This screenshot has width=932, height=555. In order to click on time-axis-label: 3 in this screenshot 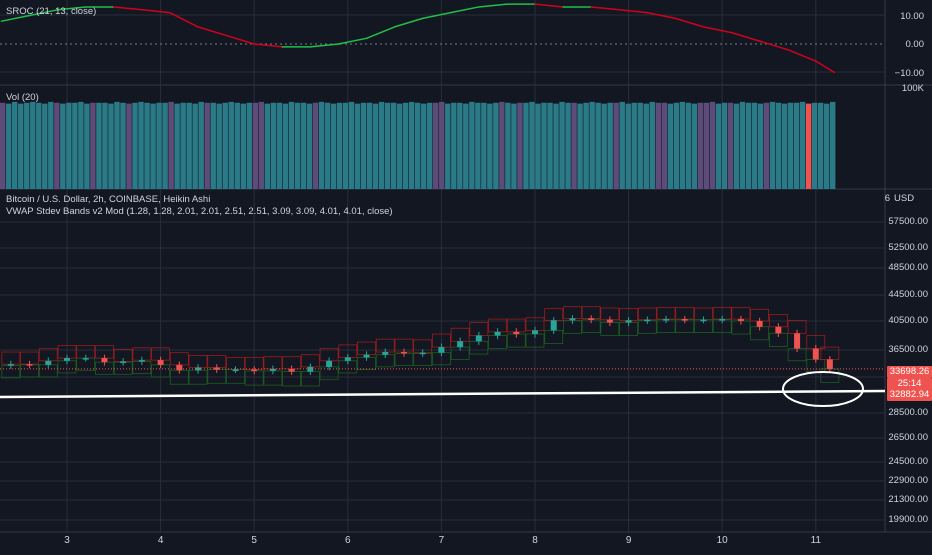, I will do `click(67, 540)`.